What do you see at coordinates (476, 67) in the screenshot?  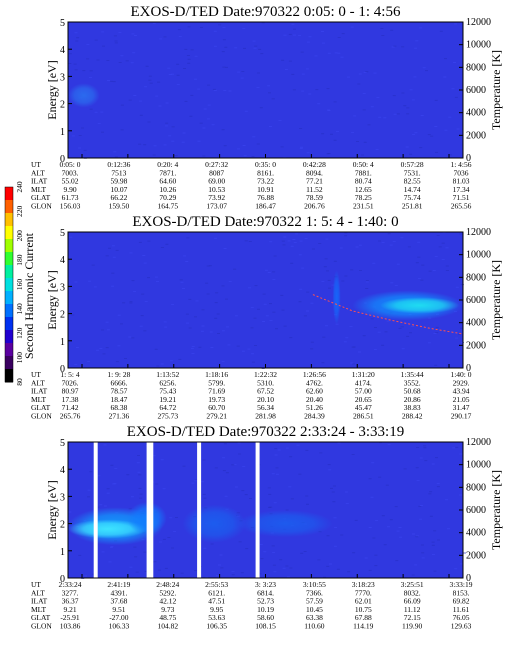 I see `y2-tick-label: 8000` at bounding box center [476, 67].